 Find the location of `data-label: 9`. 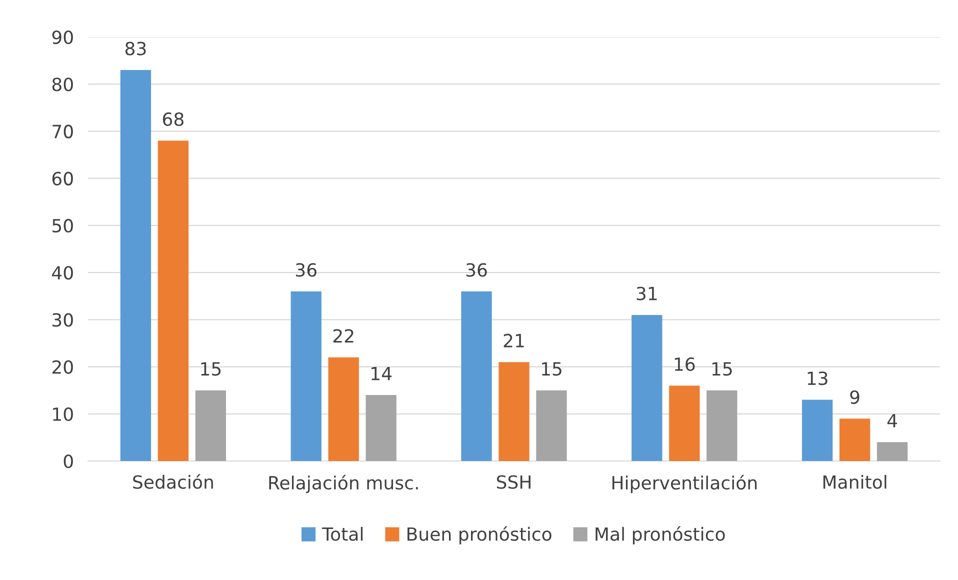

data-label: 9 is located at coordinates (855, 397).